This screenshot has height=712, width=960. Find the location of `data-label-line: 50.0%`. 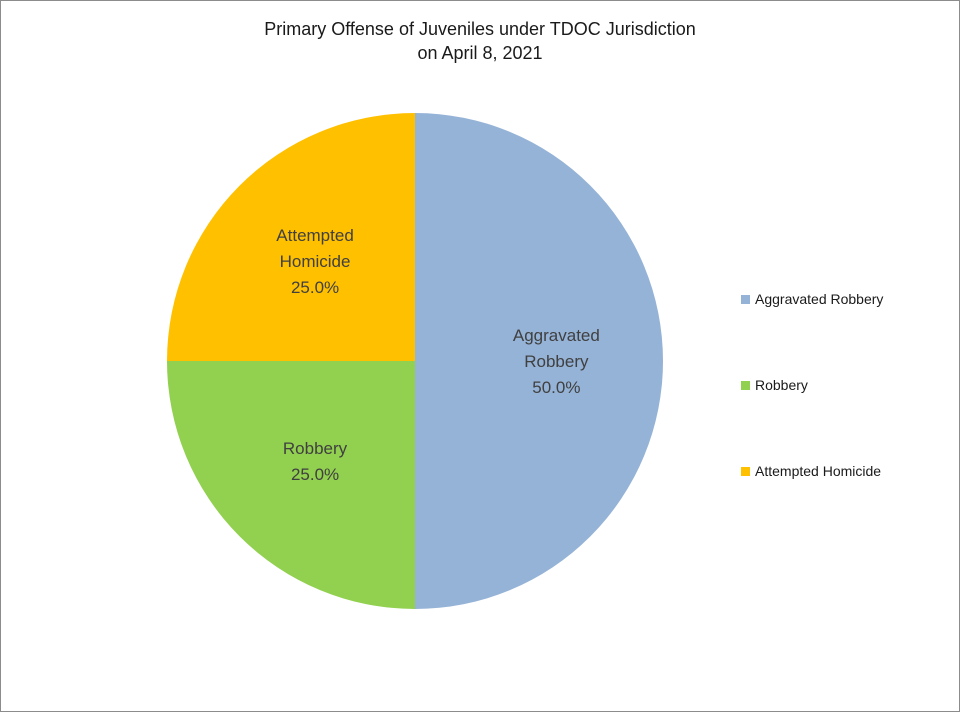

data-label-line: 50.0% is located at coordinates (556, 387).